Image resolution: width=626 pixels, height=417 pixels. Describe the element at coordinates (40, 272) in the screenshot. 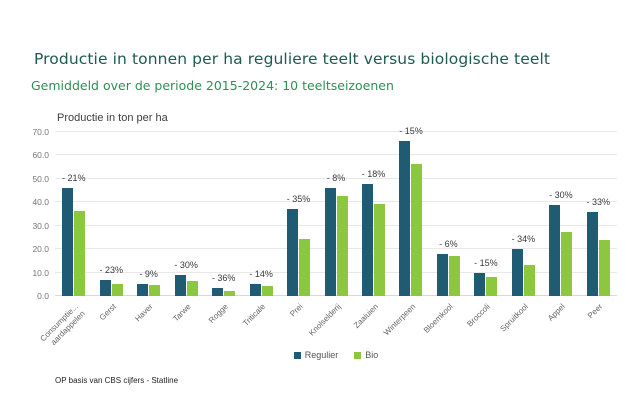

I see `y-tick-label: 10.0` at that location.